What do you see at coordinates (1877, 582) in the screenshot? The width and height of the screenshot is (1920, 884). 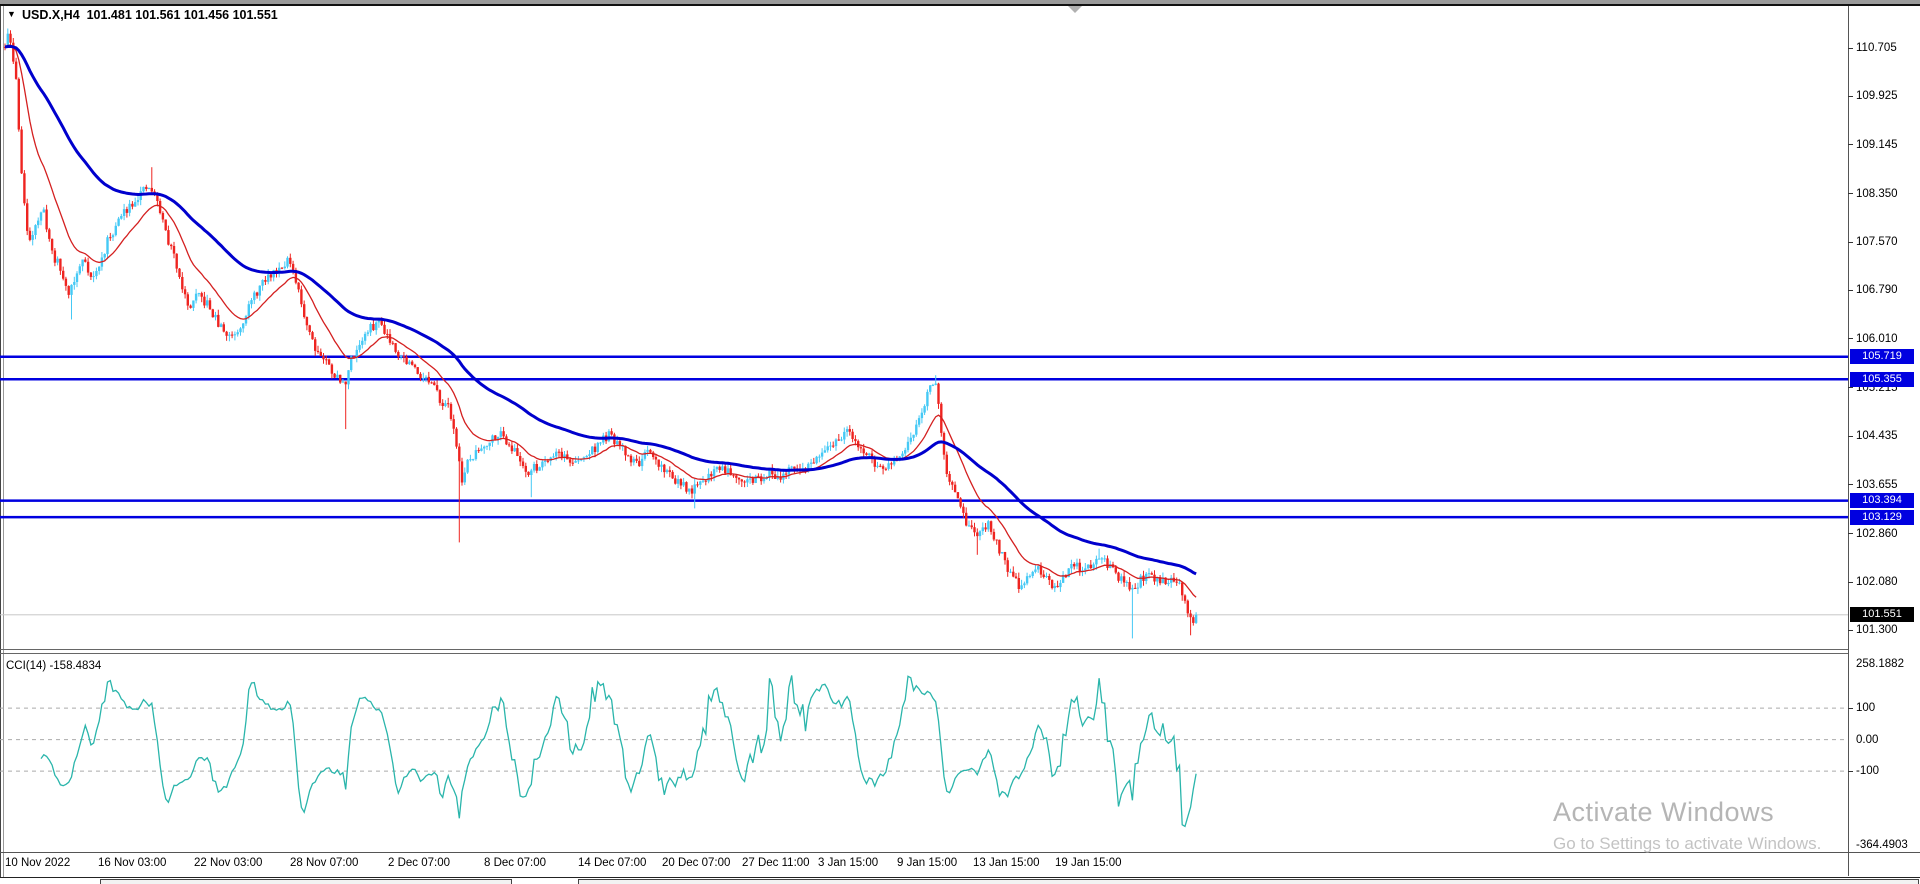 I see `price-axis-label: 102.080` at bounding box center [1877, 582].